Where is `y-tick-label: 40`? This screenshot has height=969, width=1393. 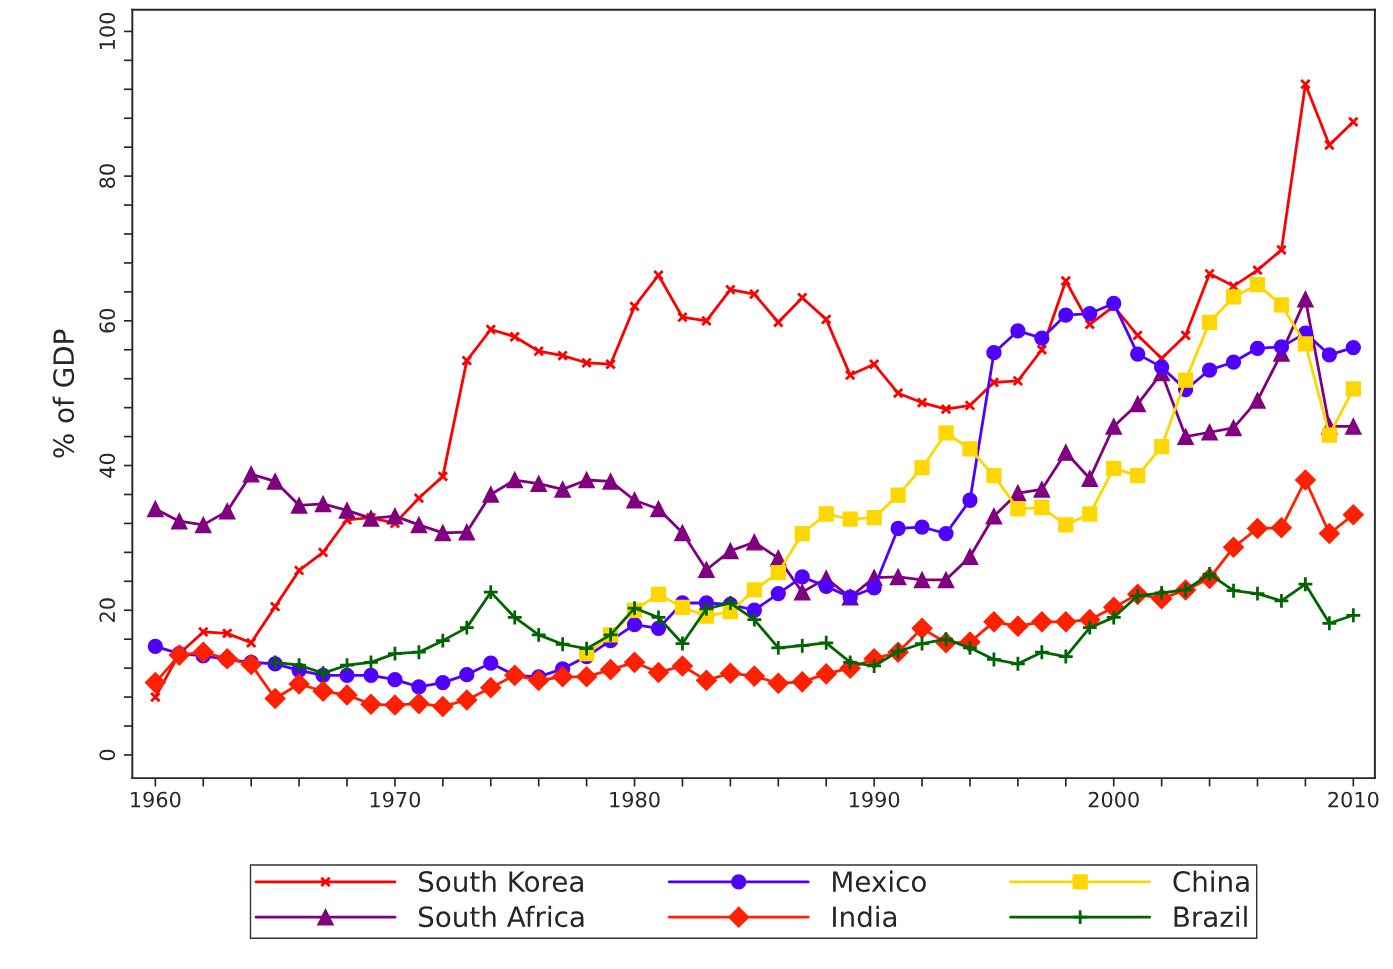 y-tick-label: 40 is located at coordinates (107, 465).